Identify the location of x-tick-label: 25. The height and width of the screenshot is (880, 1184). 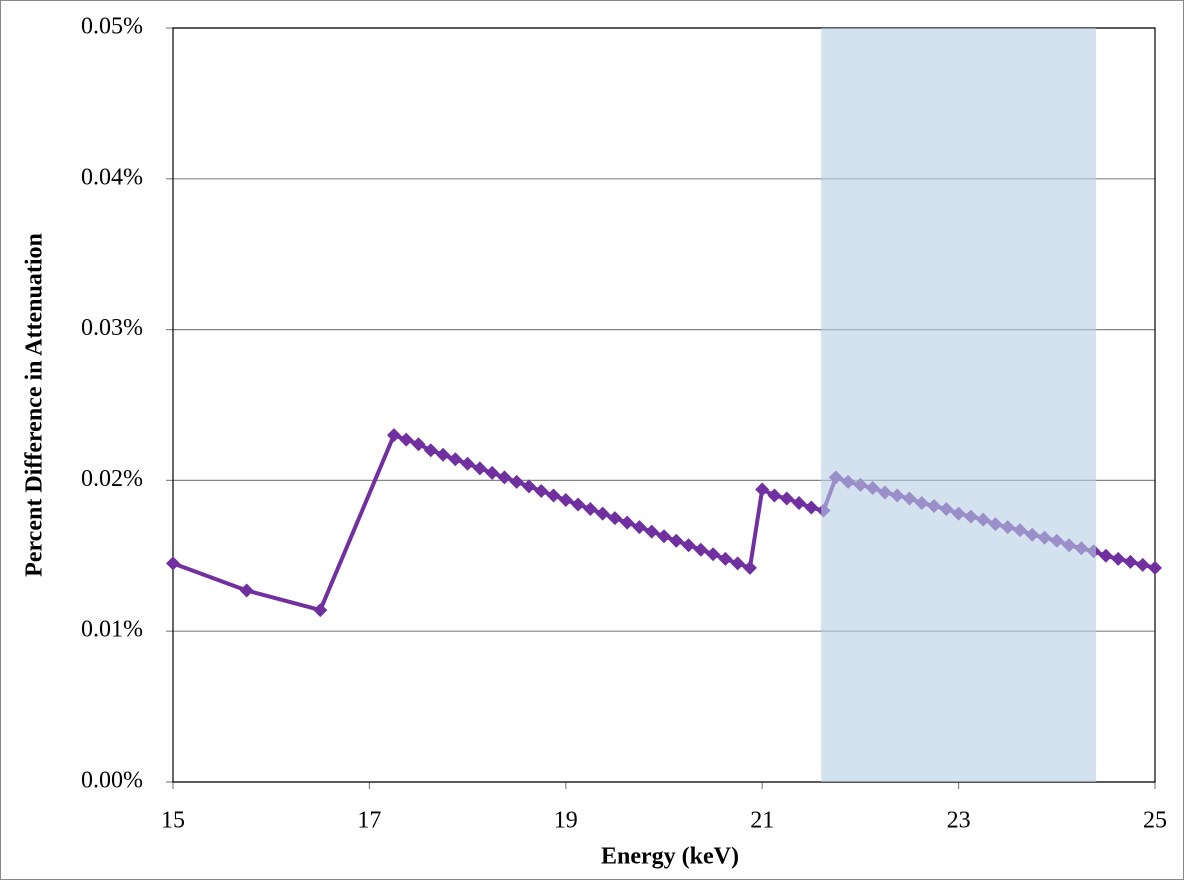
(1155, 821).